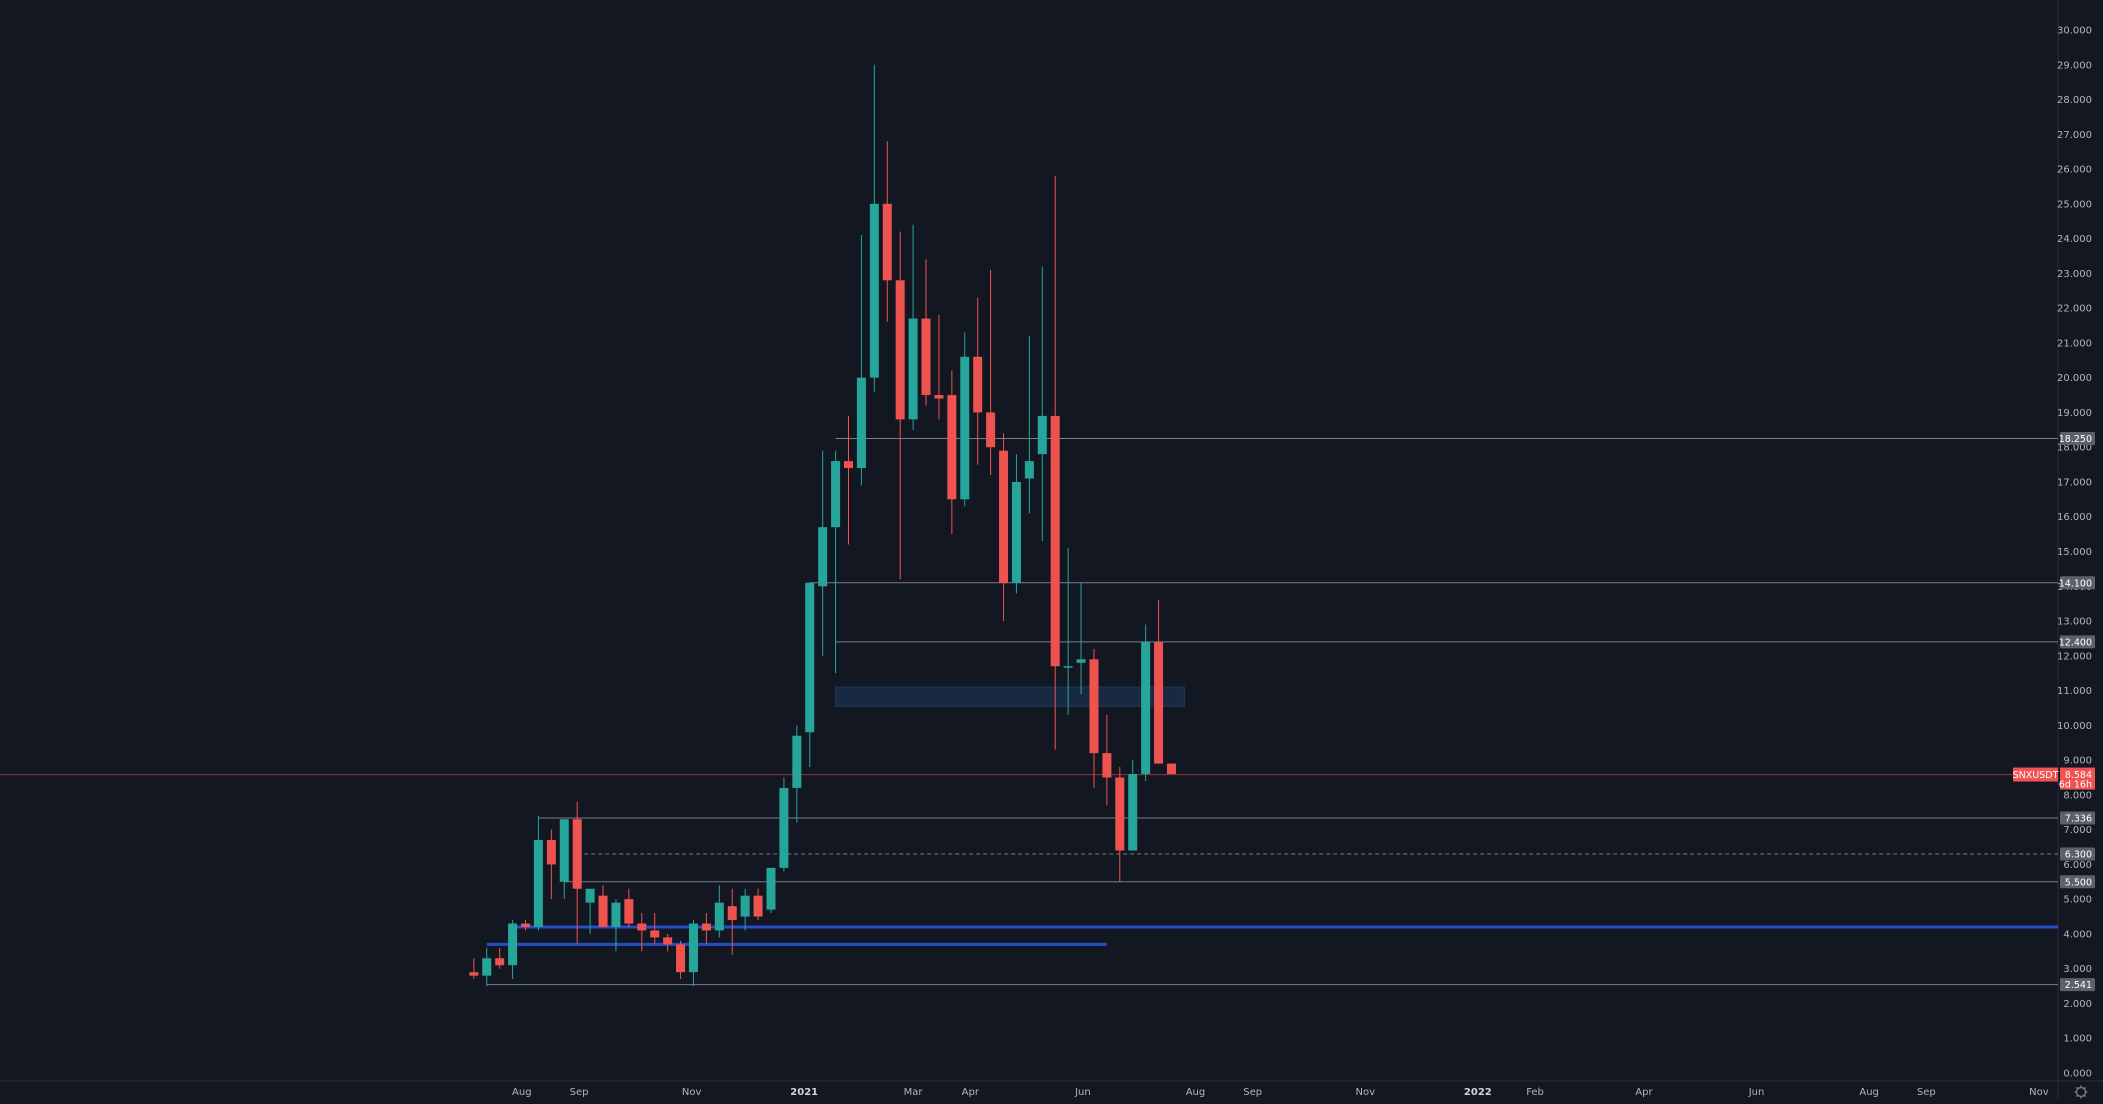 This screenshot has width=2103, height=1104. I want to click on last-price-box, so click(2077, 778).